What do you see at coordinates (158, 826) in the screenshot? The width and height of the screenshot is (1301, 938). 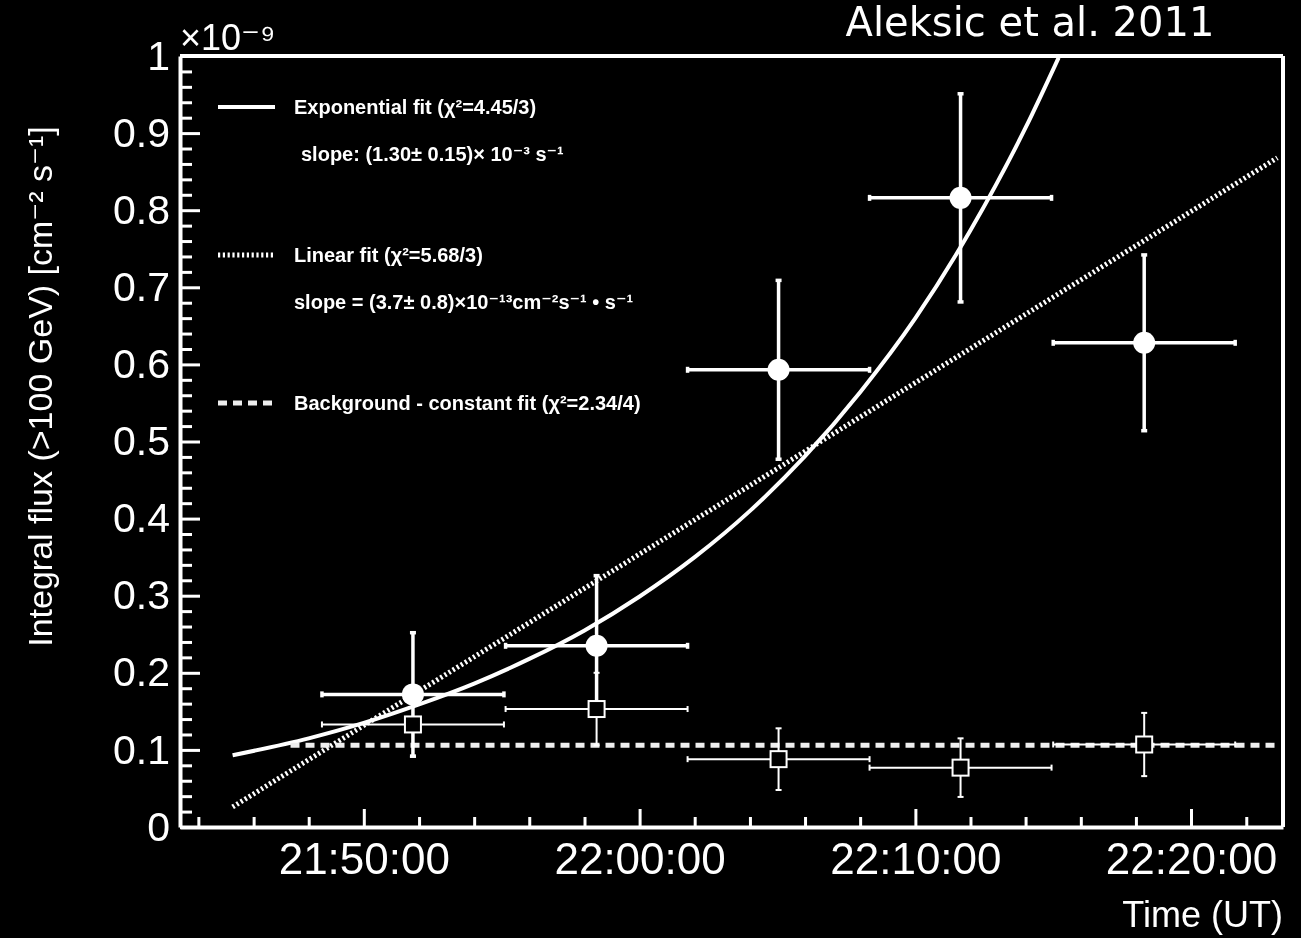 I see `y-tick-label: 0` at bounding box center [158, 826].